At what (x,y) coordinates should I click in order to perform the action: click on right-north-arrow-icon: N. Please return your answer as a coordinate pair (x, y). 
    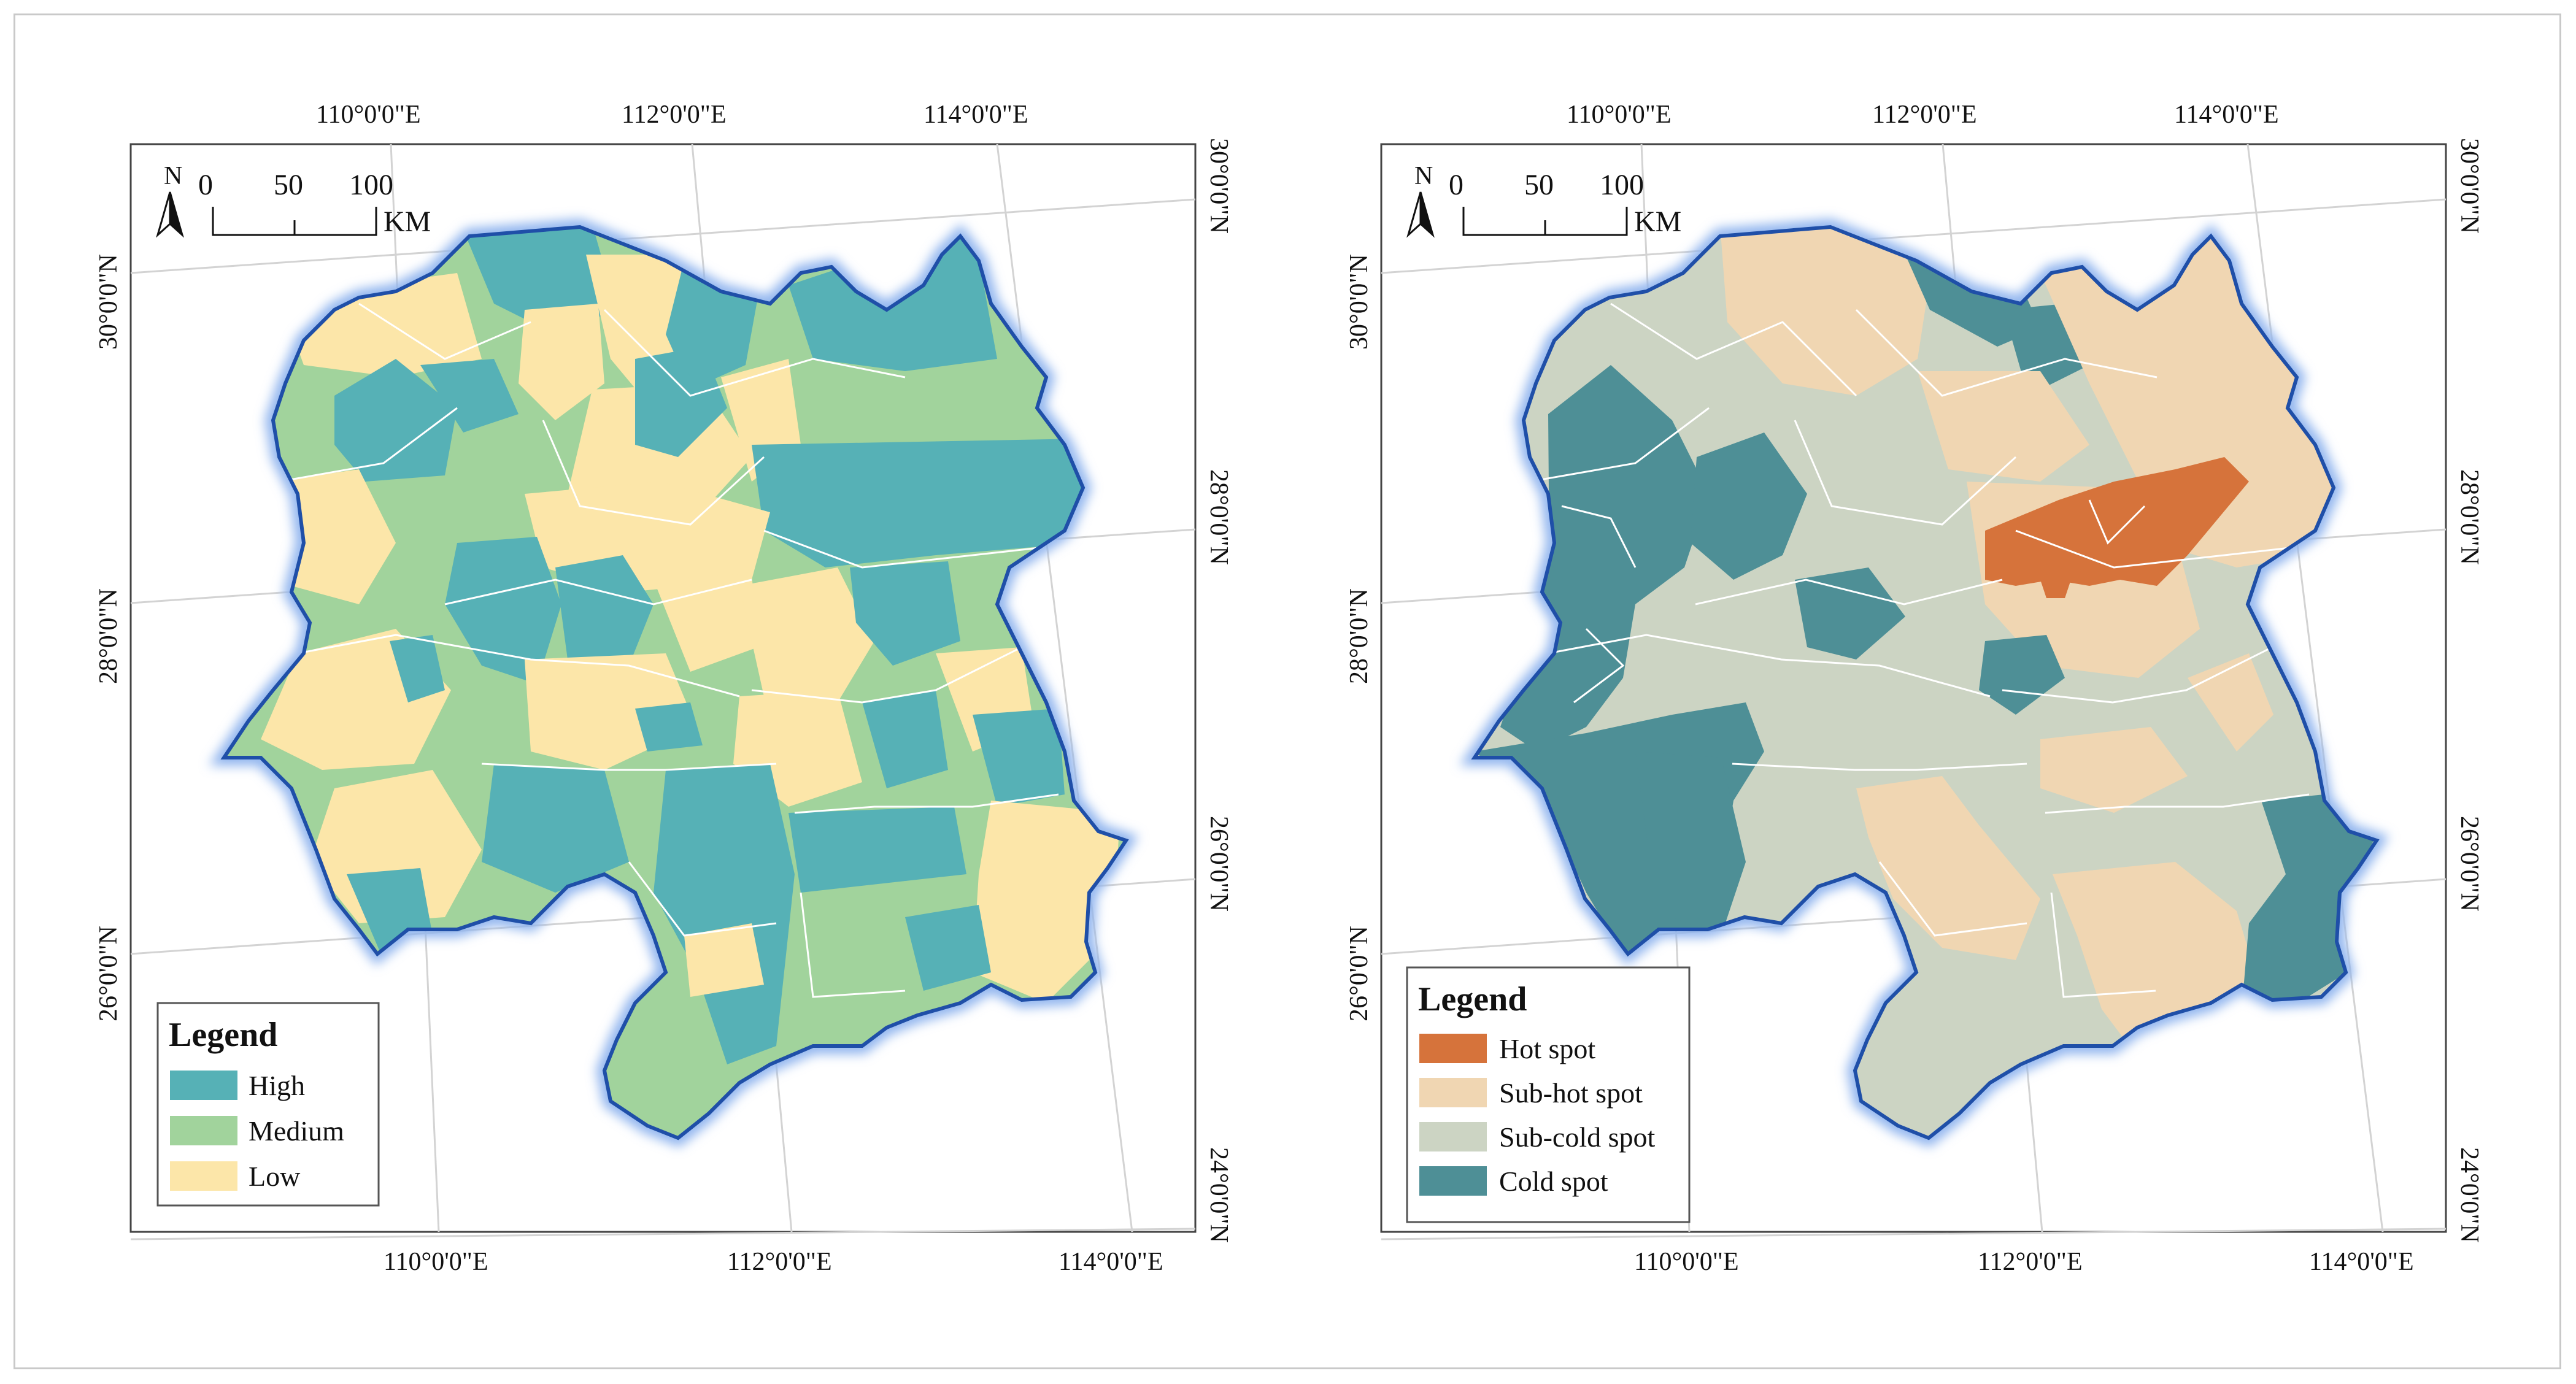
    Looking at the image, I should click on (1420, 200).